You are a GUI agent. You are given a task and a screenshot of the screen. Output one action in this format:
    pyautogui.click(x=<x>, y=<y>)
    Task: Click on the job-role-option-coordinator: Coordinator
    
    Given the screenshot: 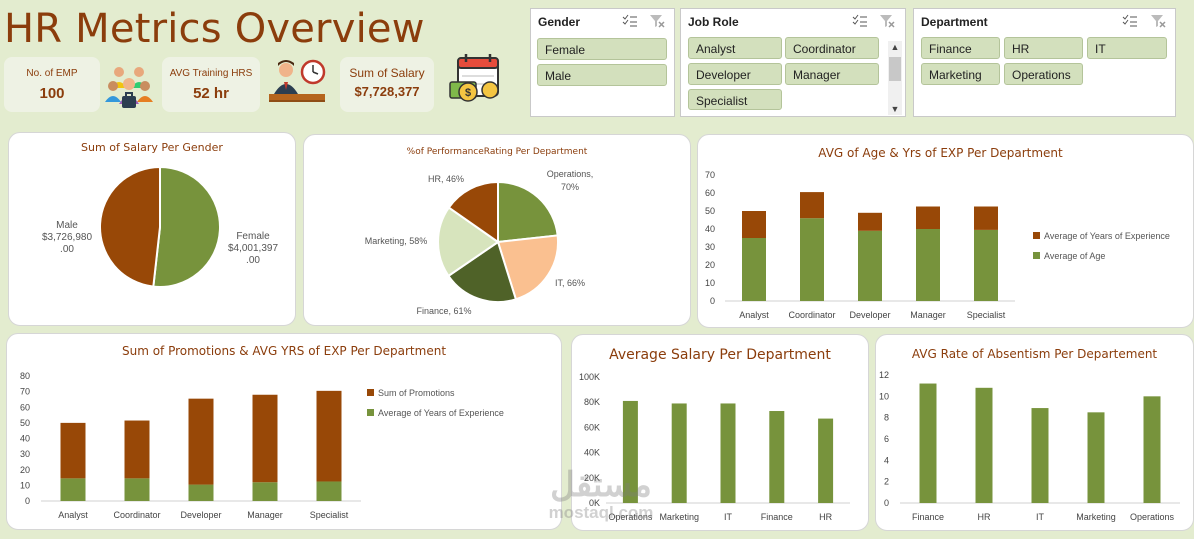 What is the action you would take?
    pyautogui.click(x=832, y=48)
    